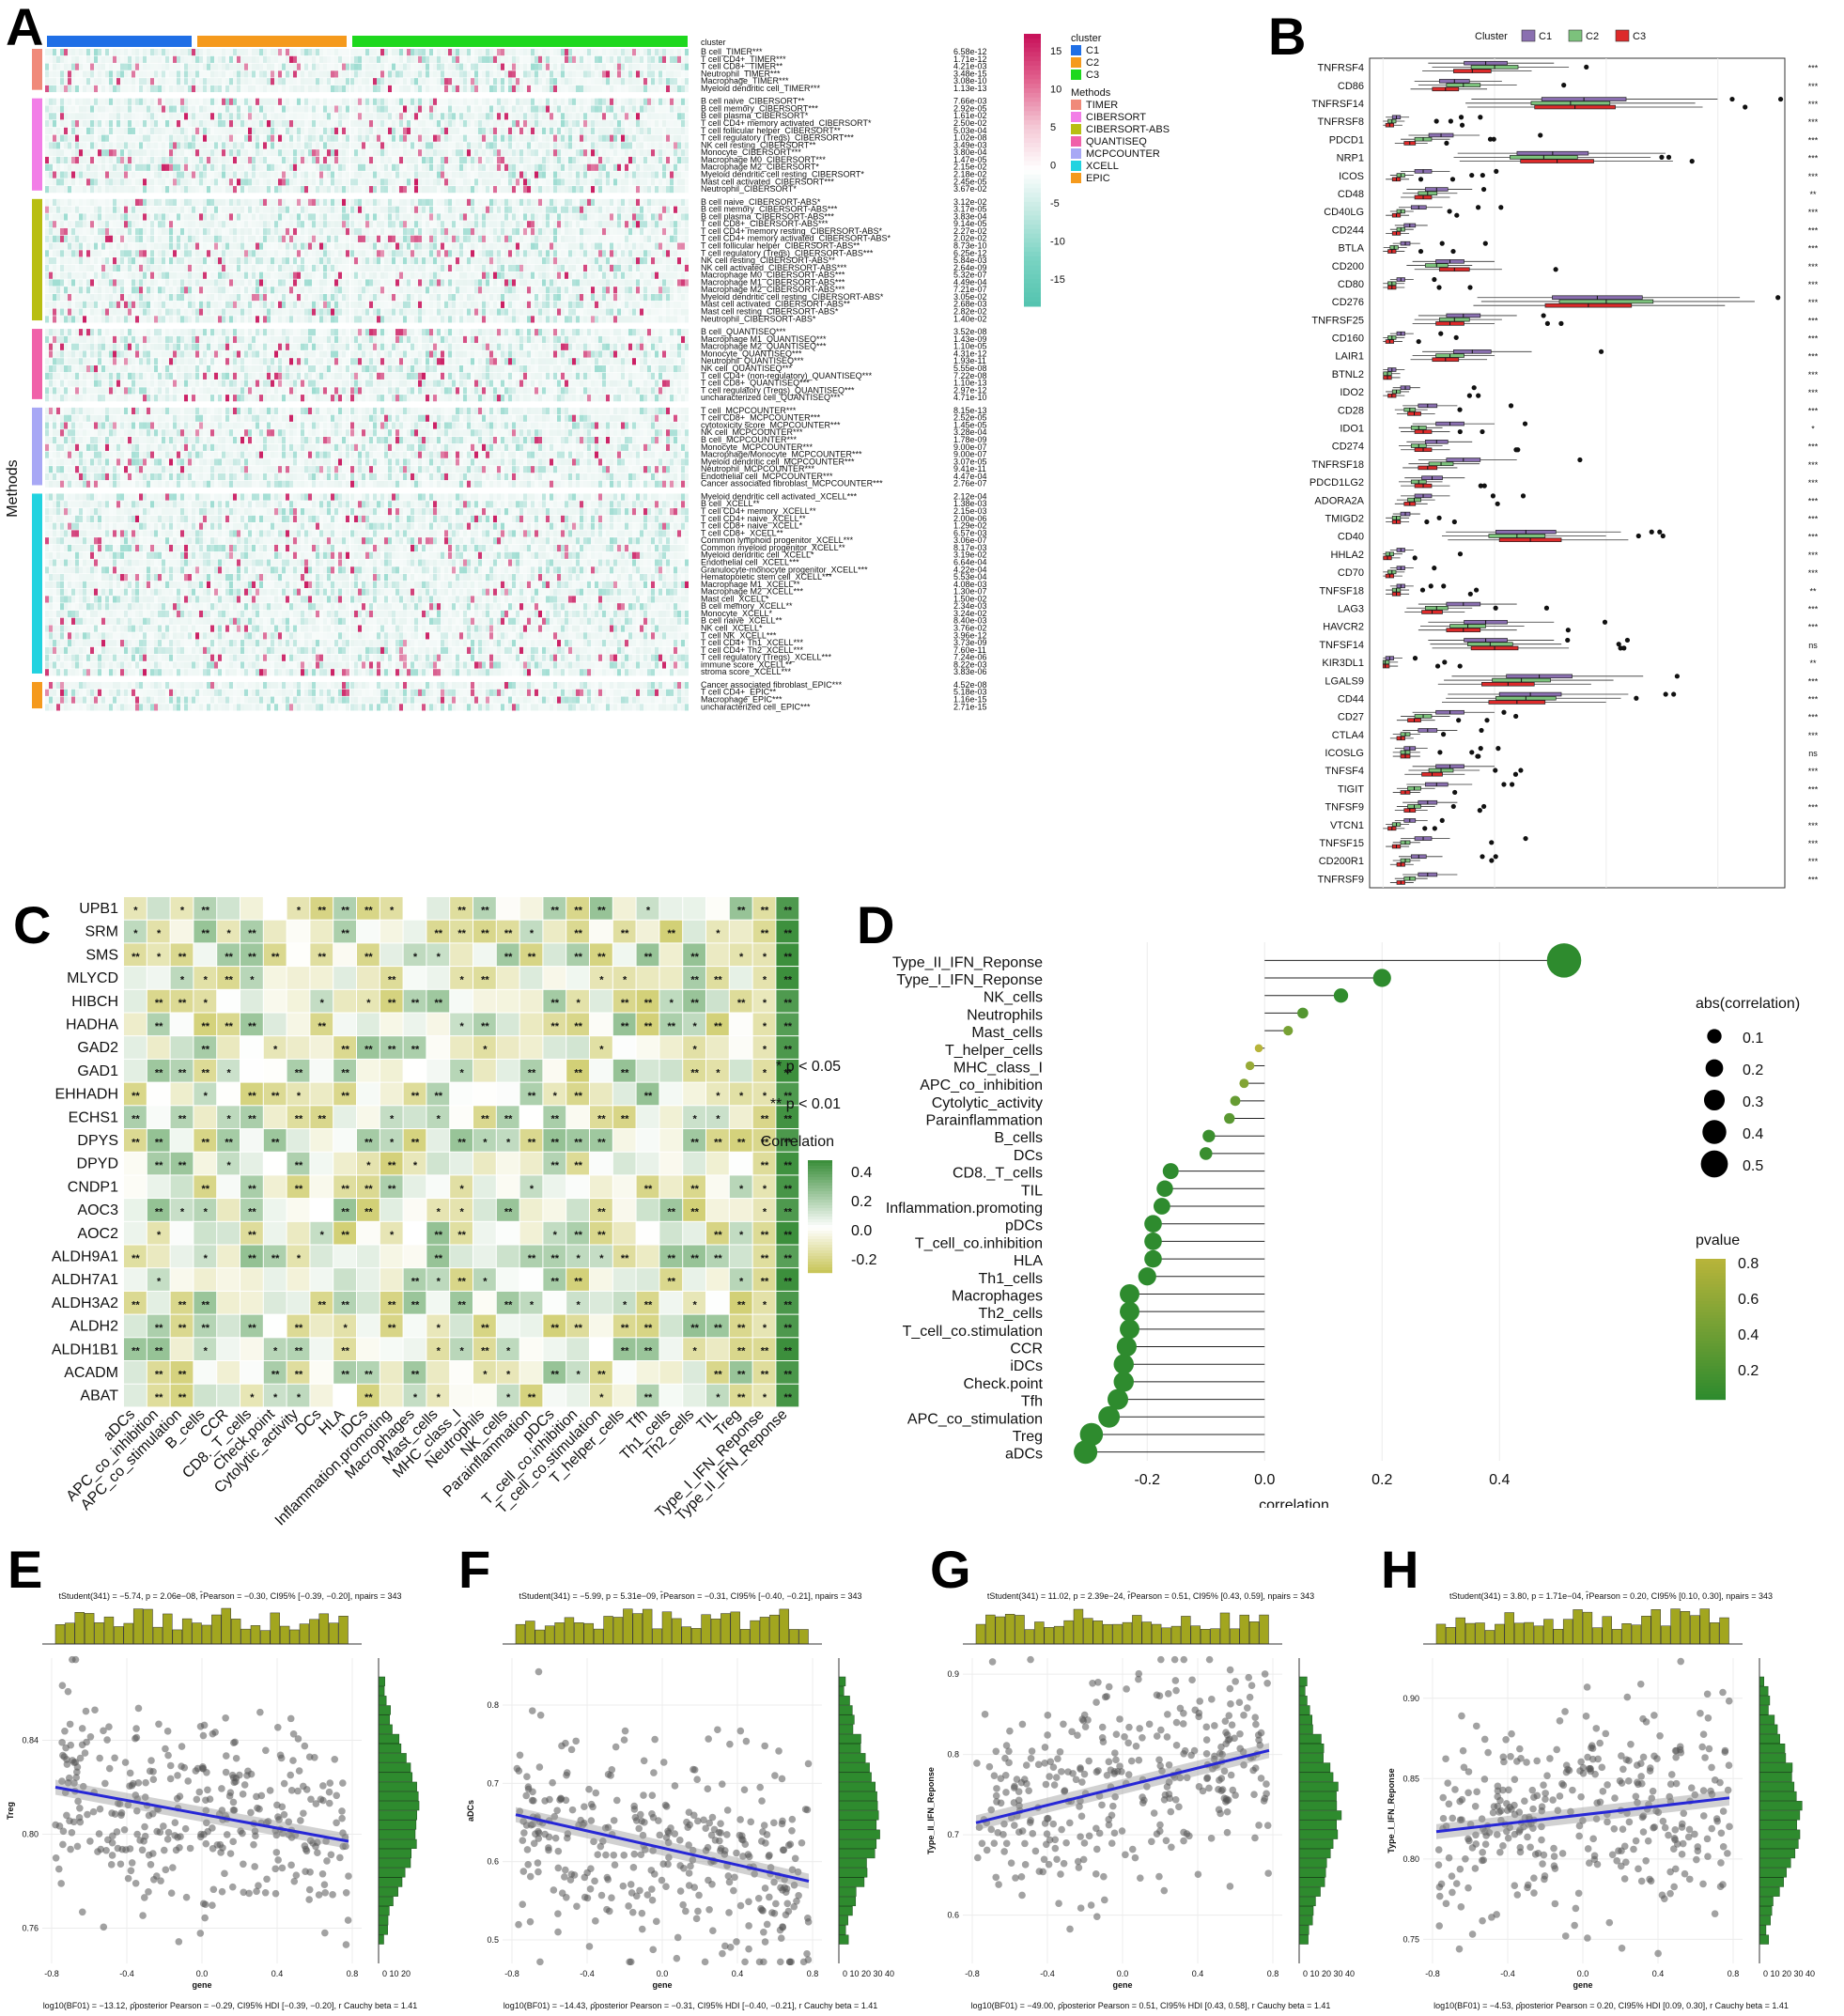 The height and width of the screenshot is (2016, 1844). What do you see at coordinates (37, 69) in the screenshot?
I see `method-bar-TIMER` at bounding box center [37, 69].